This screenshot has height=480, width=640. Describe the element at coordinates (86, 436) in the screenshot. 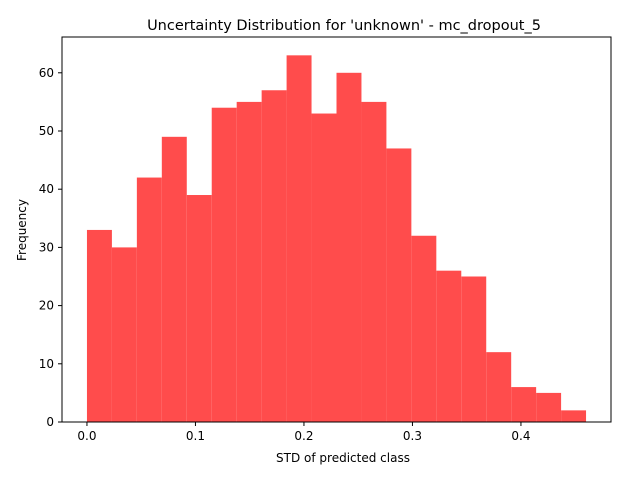

I see `x-tick-label: 0.0` at that location.